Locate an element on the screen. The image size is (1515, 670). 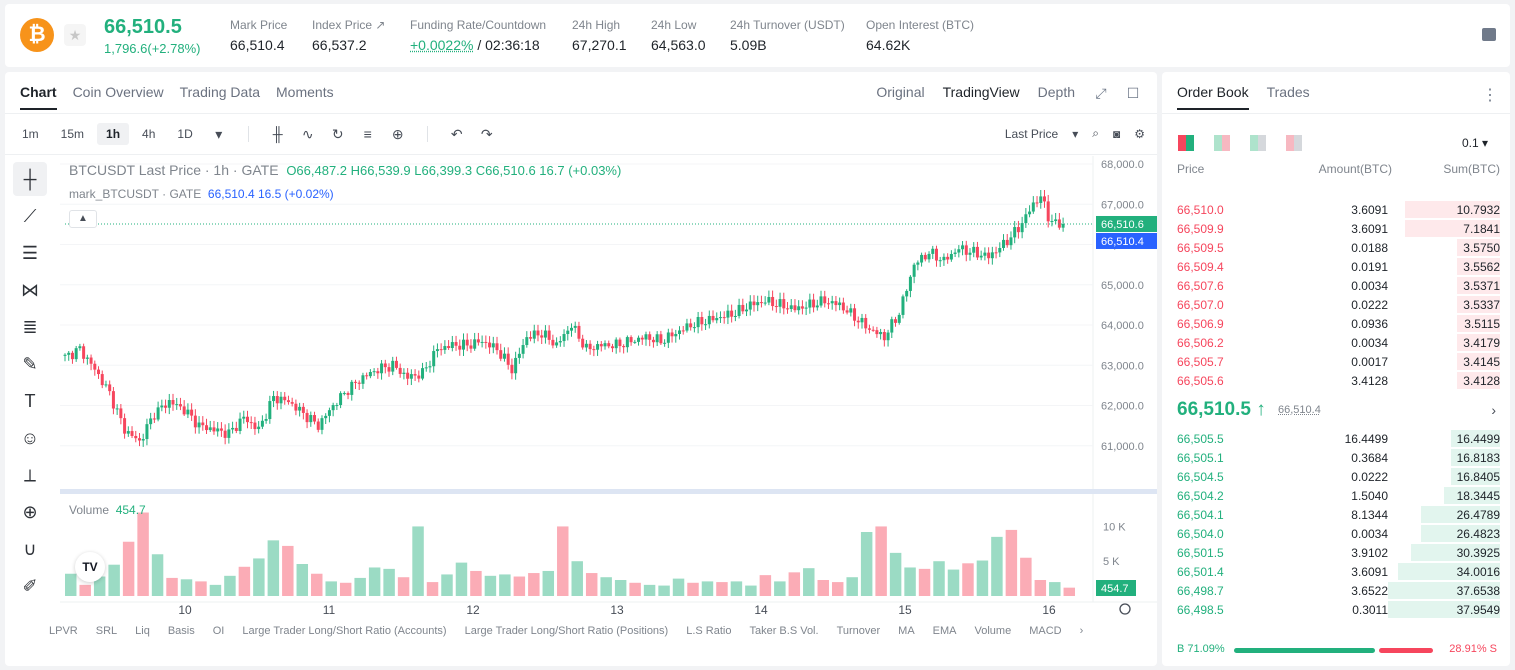
book-row: 66,509.4 0.0191 3.5562 is located at coordinates (1336, 266).